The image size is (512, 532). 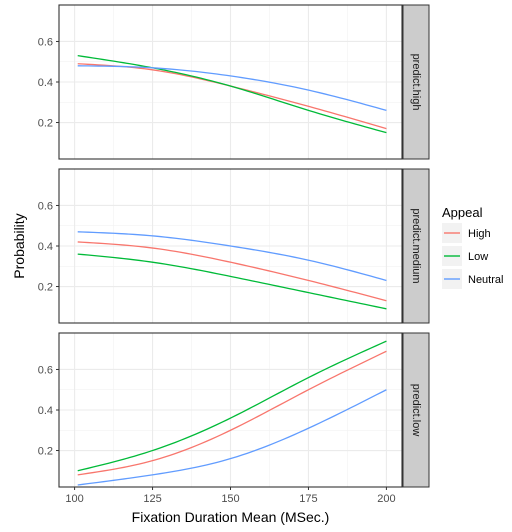 What do you see at coordinates (152, 499) in the screenshot?
I see `x-tick-label: 125` at bounding box center [152, 499].